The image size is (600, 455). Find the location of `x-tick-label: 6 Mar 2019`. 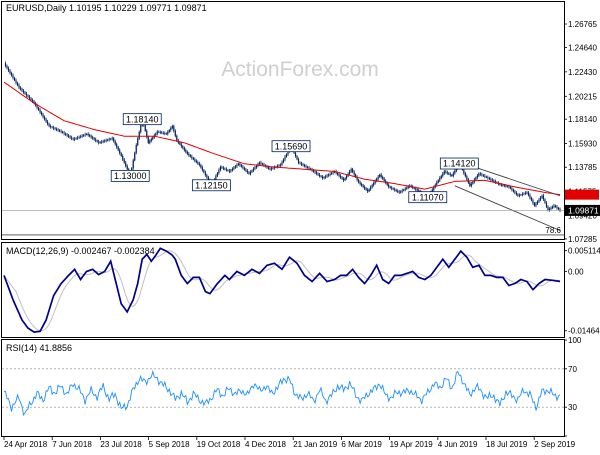

x-tick-label: 6 Mar 2019 is located at coordinates (361, 444).